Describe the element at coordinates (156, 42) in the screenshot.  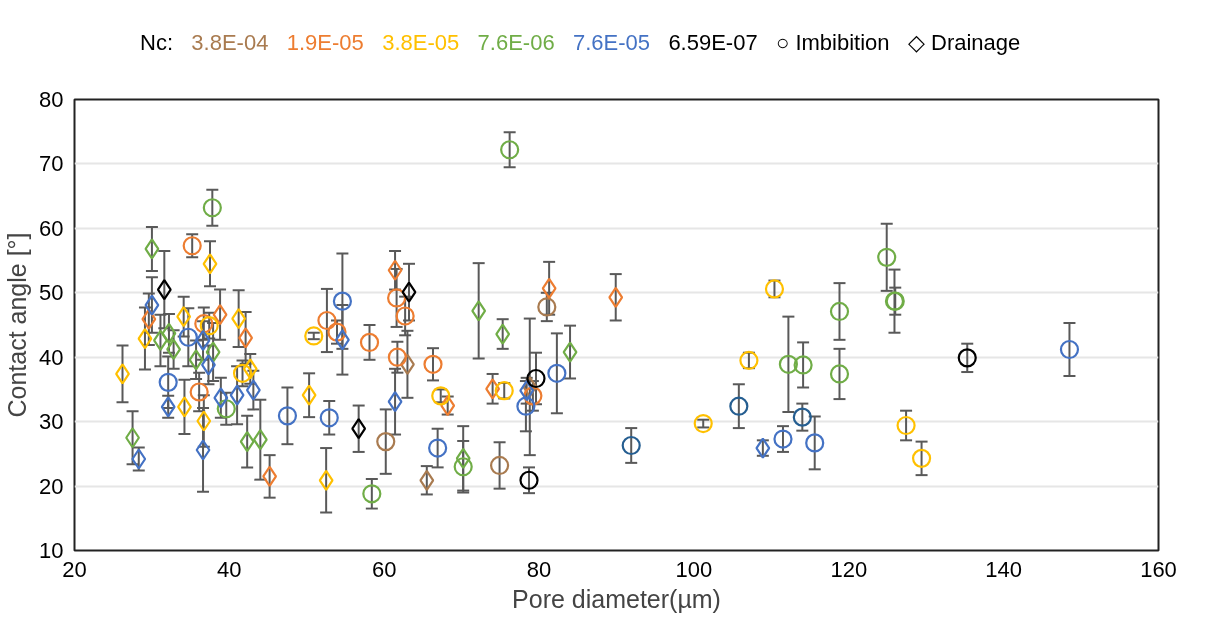
I see `legend-title: Nc:` at that location.